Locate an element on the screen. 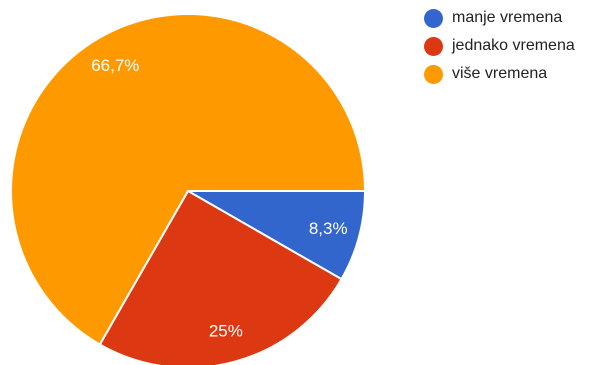 The width and height of the screenshot is (606, 365). legend-label: jednako vremena is located at coordinates (513, 45).